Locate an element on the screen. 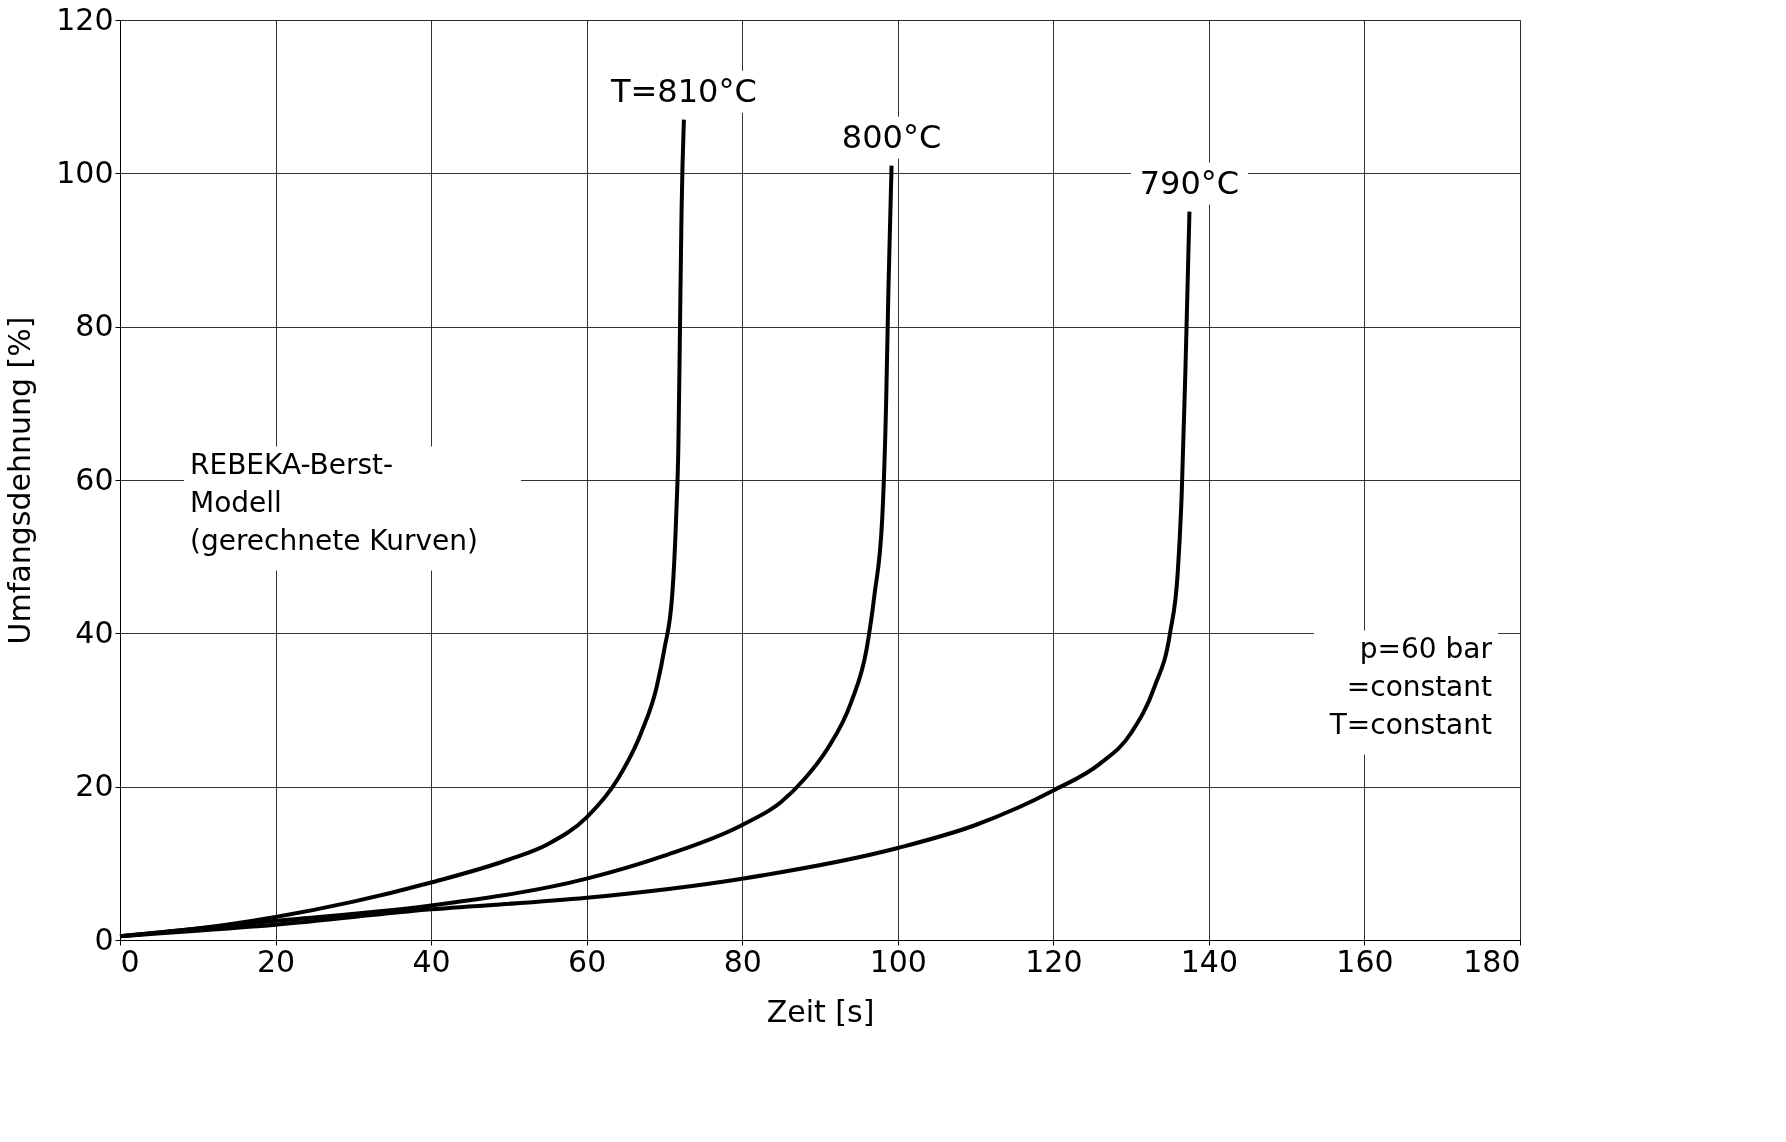 The height and width of the screenshot is (1142, 1786). x-tick-label: 120 is located at coordinates (1054, 961).